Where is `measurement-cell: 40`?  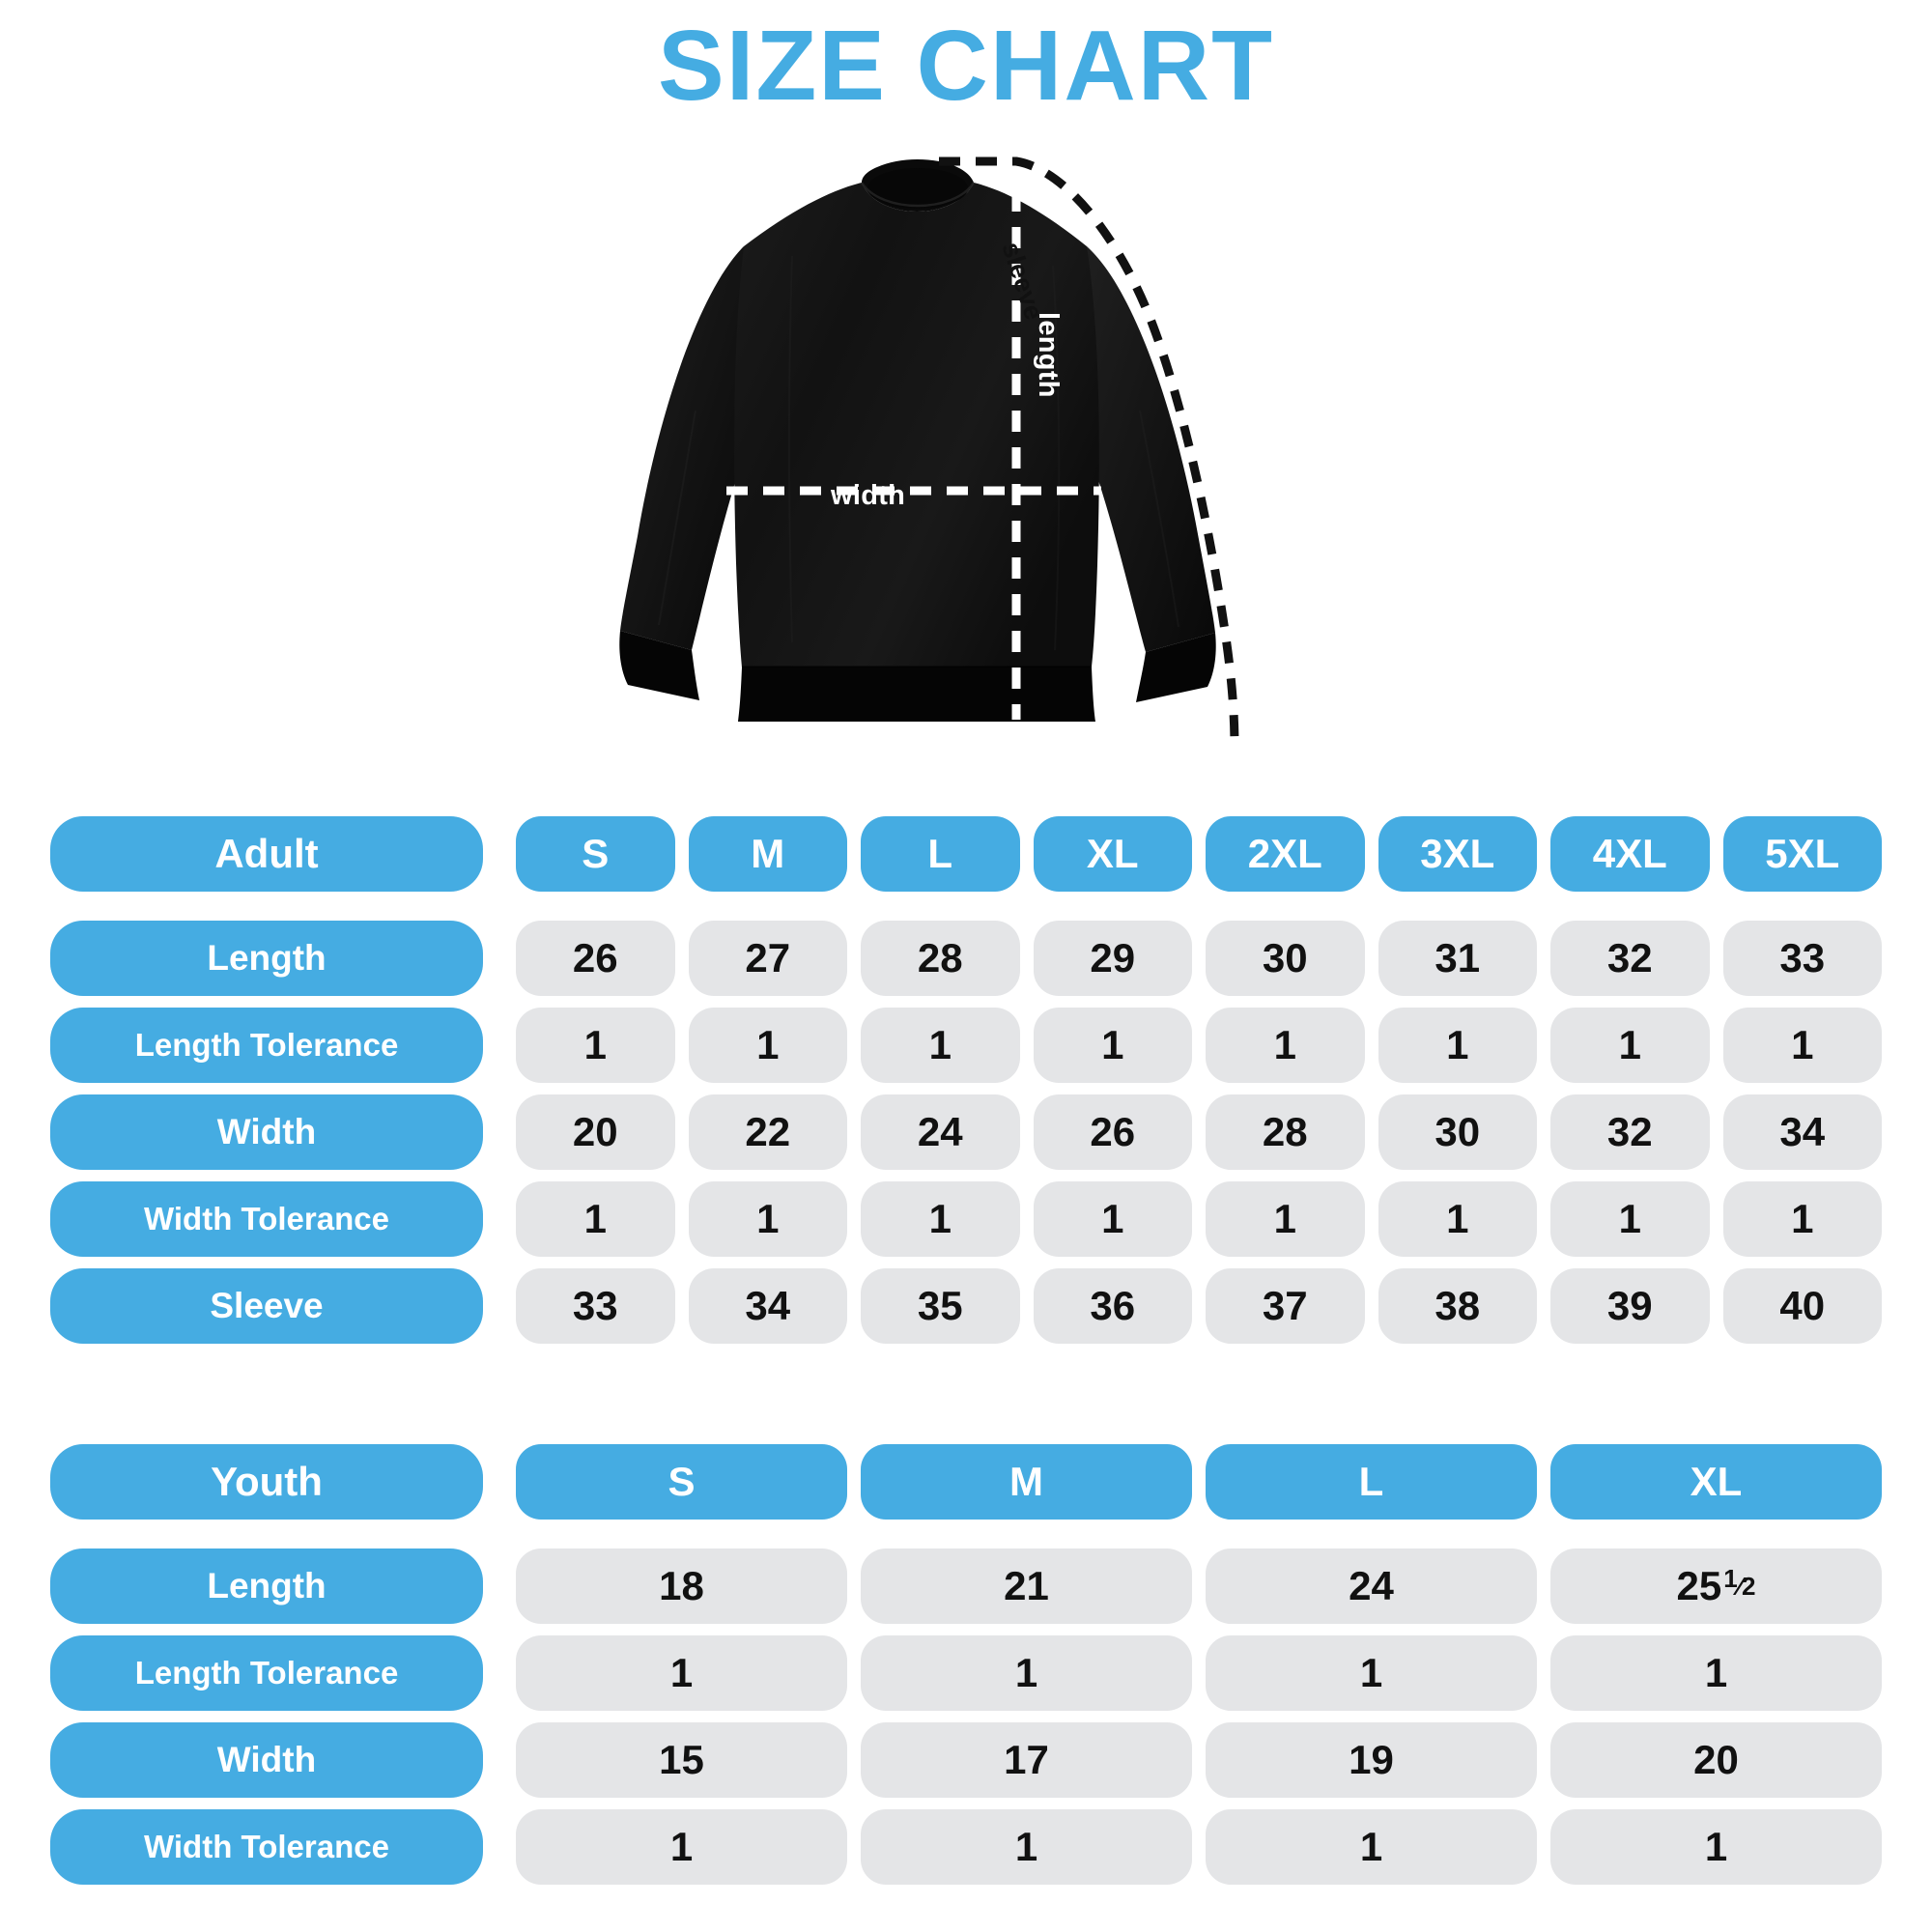
measurement-cell: 40 is located at coordinates (1802, 1306).